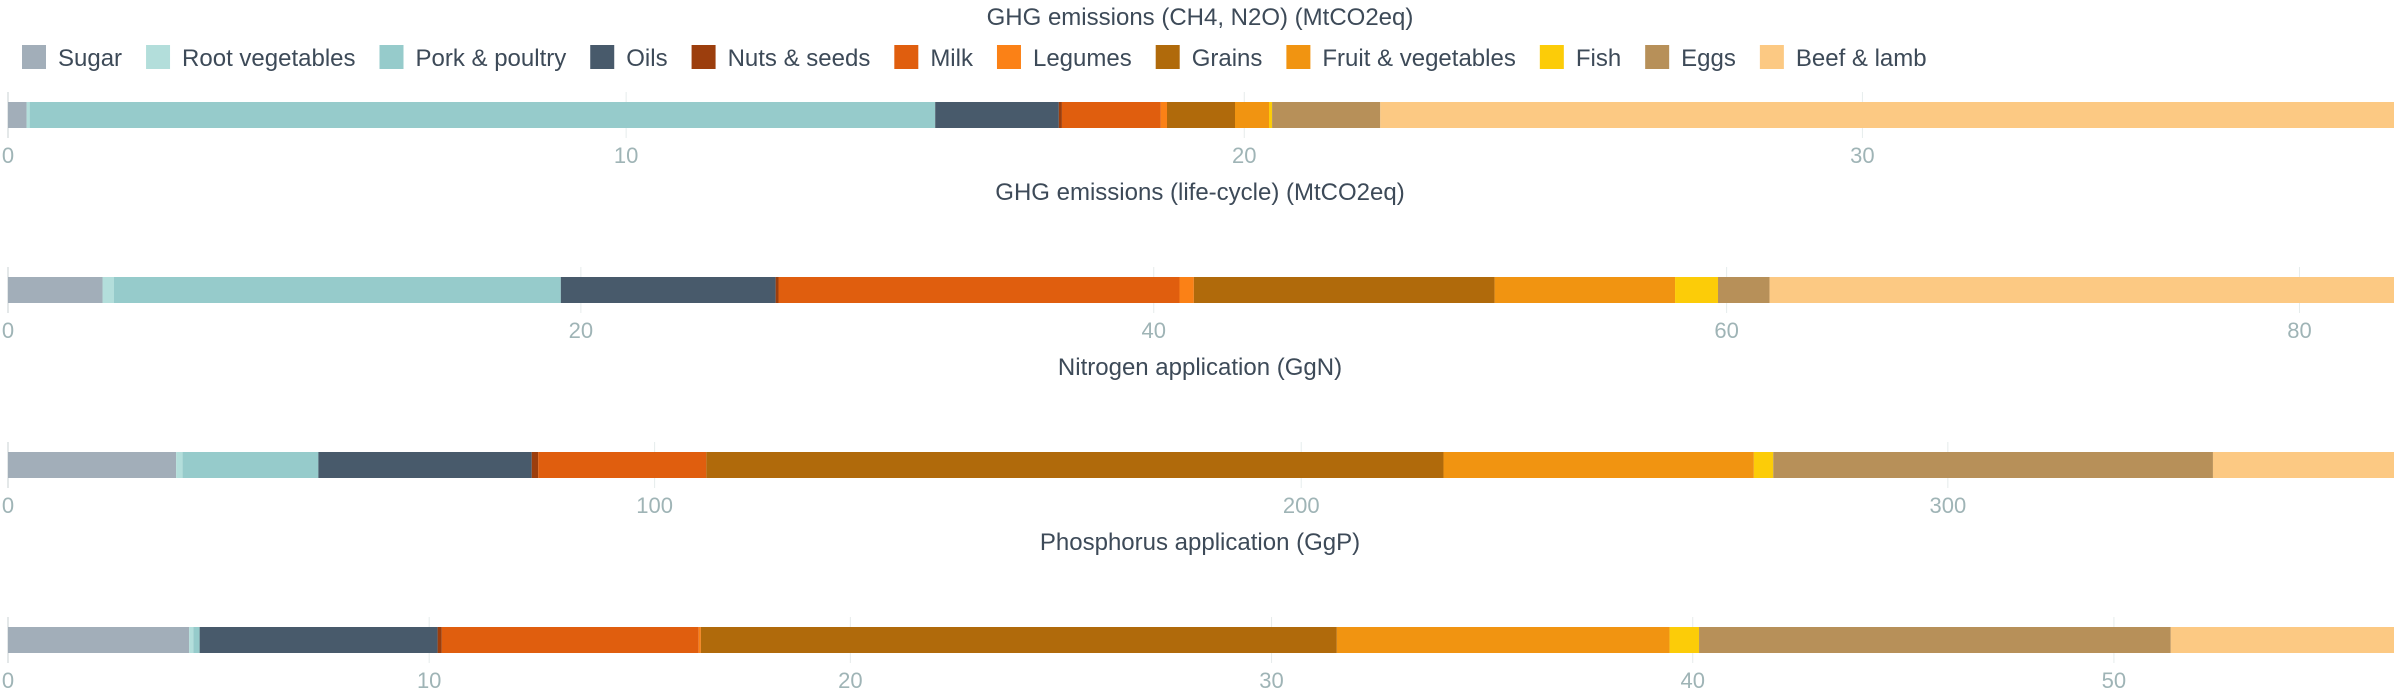  What do you see at coordinates (2299, 330) in the screenshot?
I see `tick-label: 80` at bounding box center [2299, 330].